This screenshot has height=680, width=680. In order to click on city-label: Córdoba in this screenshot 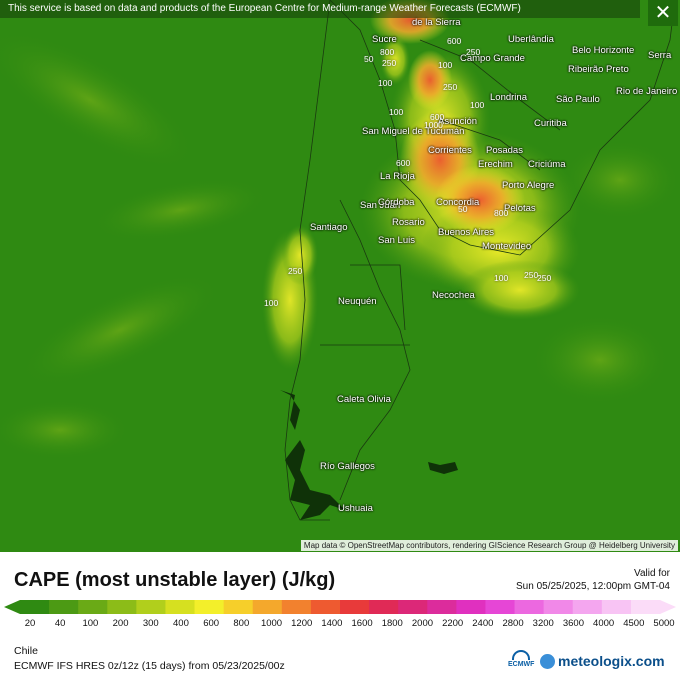, I will do `click(396, 202)`.